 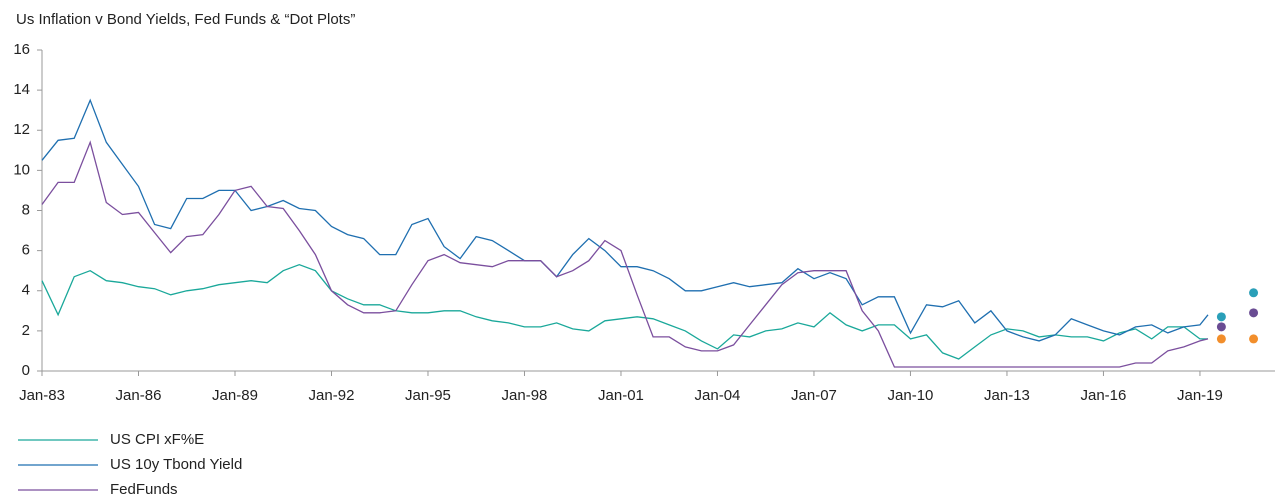 What do you see at coordinates (21, 129) in the screenshot?
I see `y-tick-label: 12` at bounding box center [21, 129].